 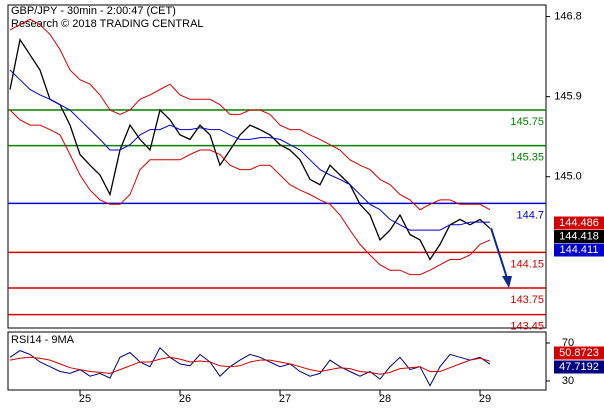 What do you see at coordinates (499, 253) in the screenshot?
I see `arrow-line` at bounding box center [499, 253].